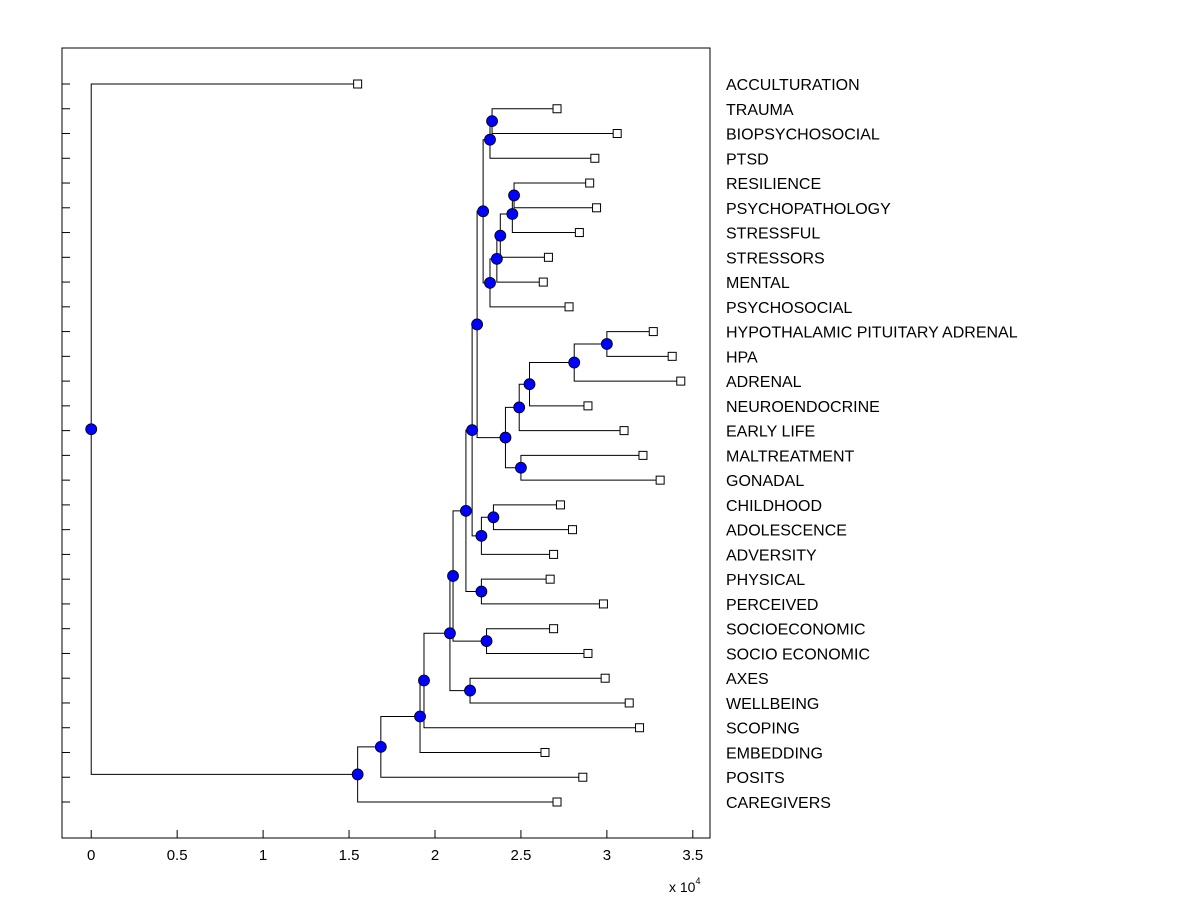 This screenshot has height=905, width=1200. What do you see at coordinates (773, 184) in the screenshot?
I see `leaf-label: RESILIENCE` at bounding box center [773, 184].